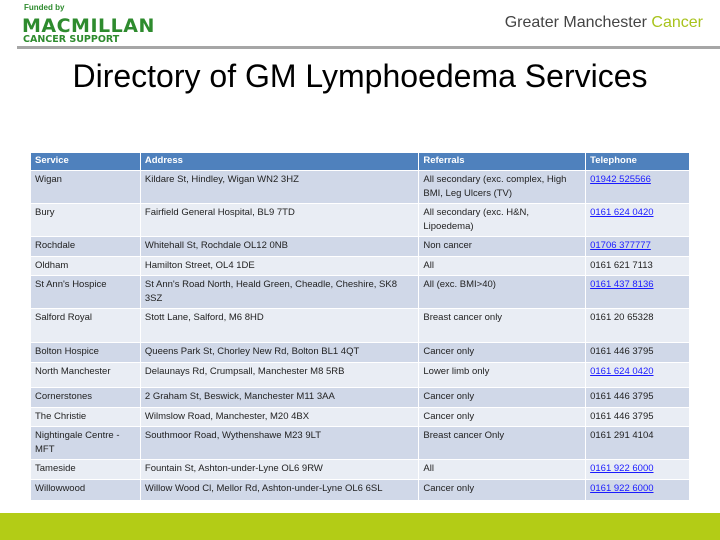  What do you see at coordinates (502, 246) in the screenshot?
I see `referrals-cell: Non cancer` at bounding box center [502, 246].